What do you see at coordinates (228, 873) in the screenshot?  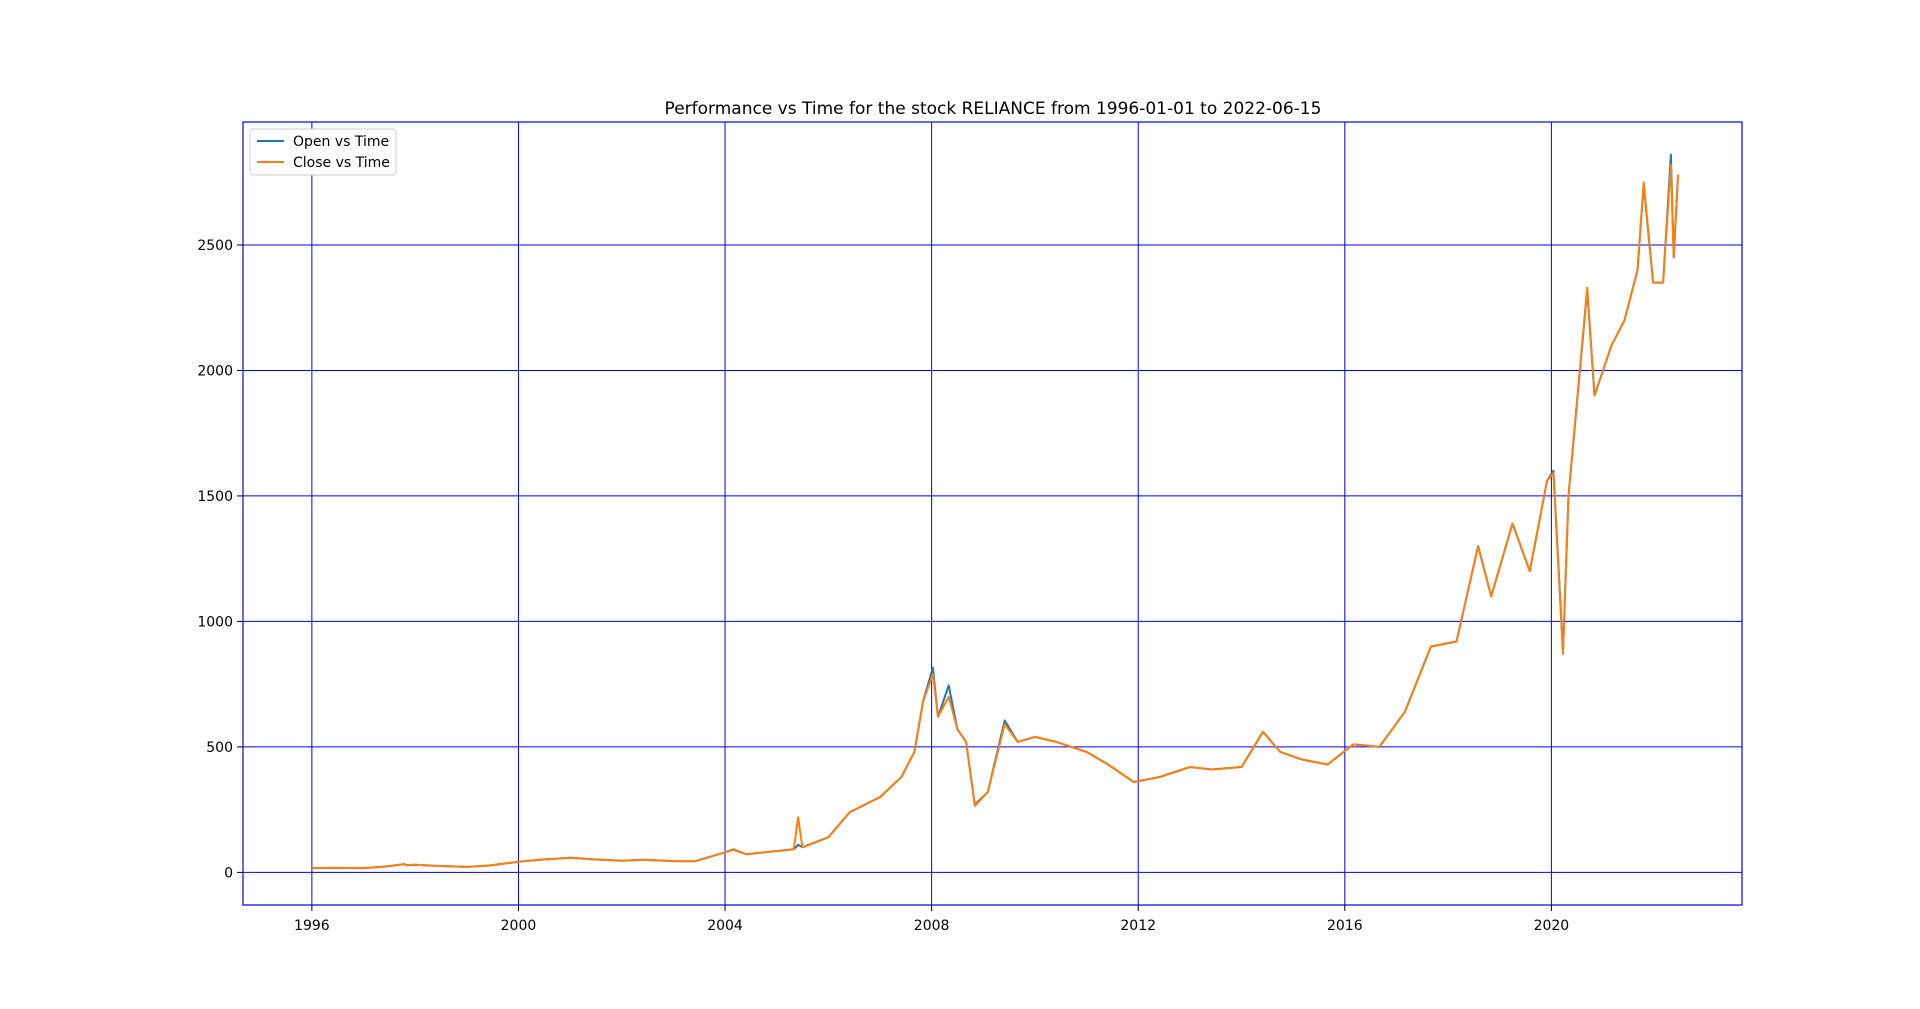 I see `y-tick-label: 0` at bounding box center [228, 873].